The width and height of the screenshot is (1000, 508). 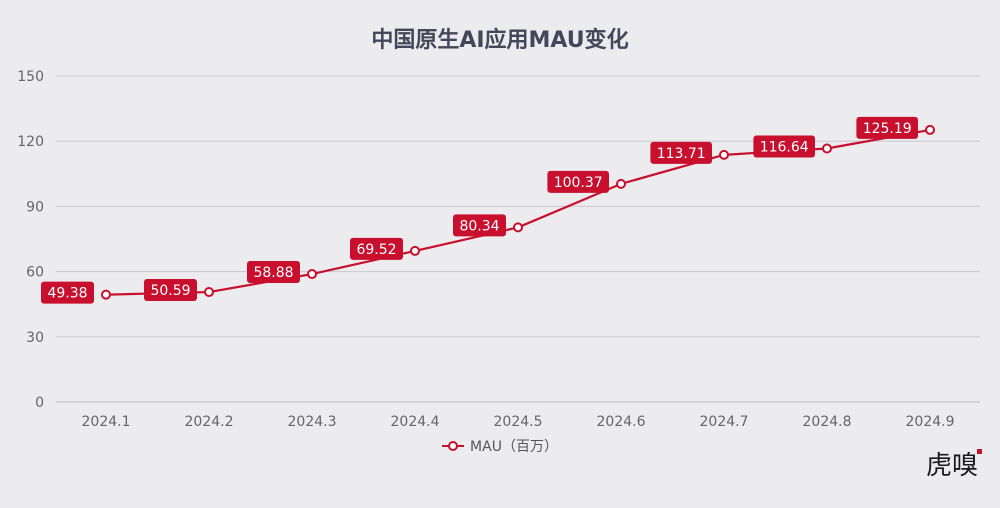 I want to click on data-label: 69.52, so click(x=376, y=248).